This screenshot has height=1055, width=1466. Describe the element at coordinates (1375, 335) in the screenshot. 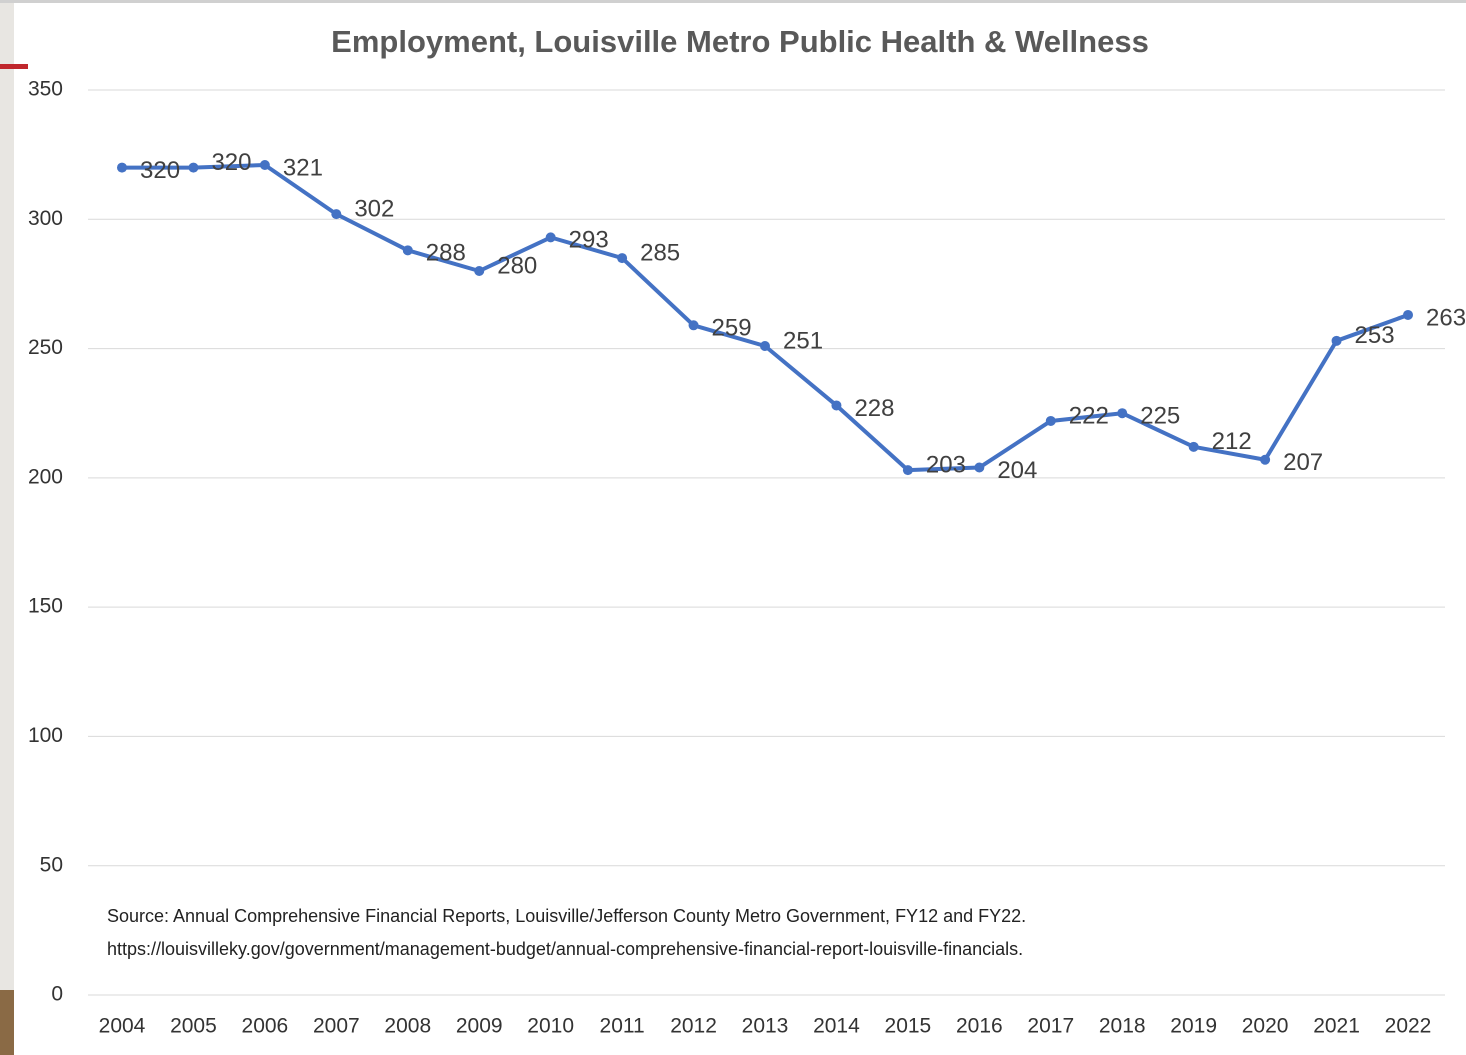

I see `data-label: 253` at that location.